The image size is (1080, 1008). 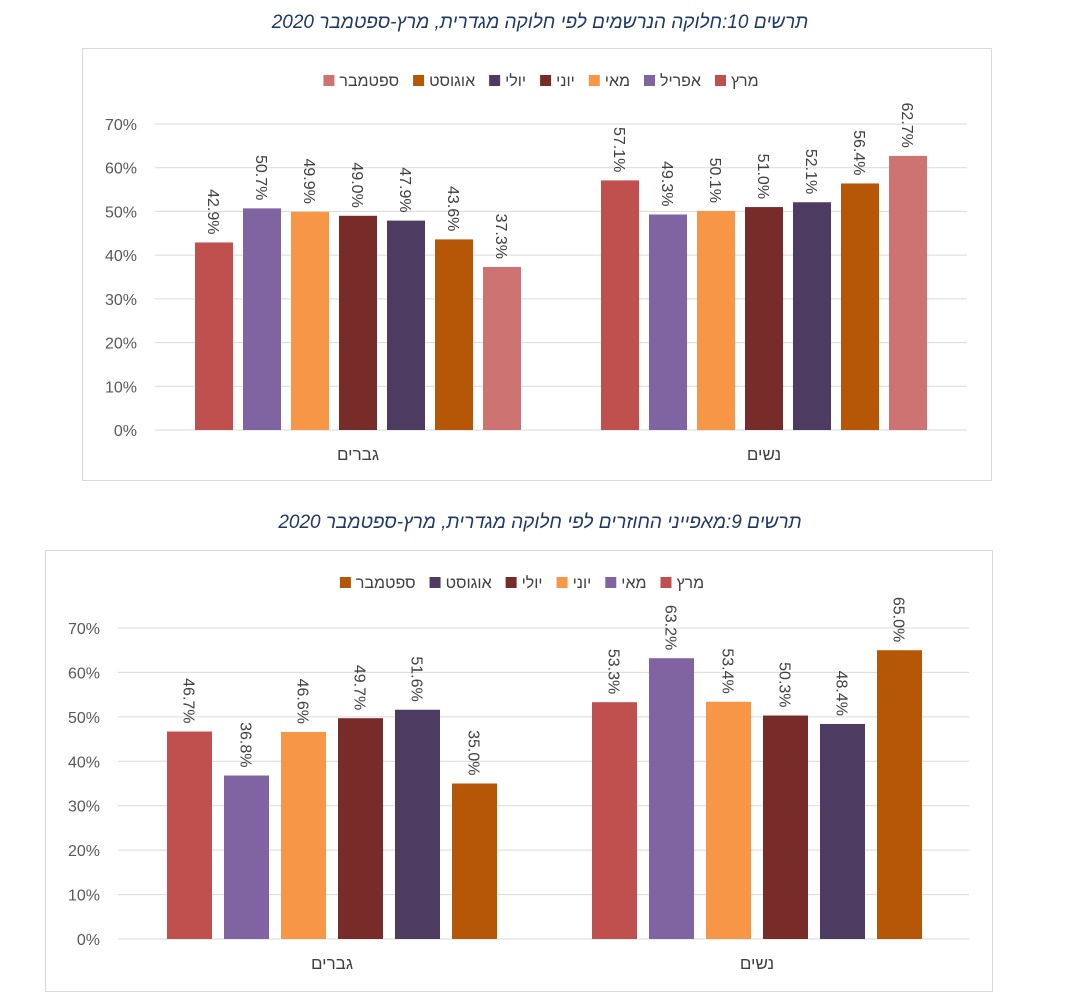 I want to click on data-label: 49.0%, so click(x=356, y=184).